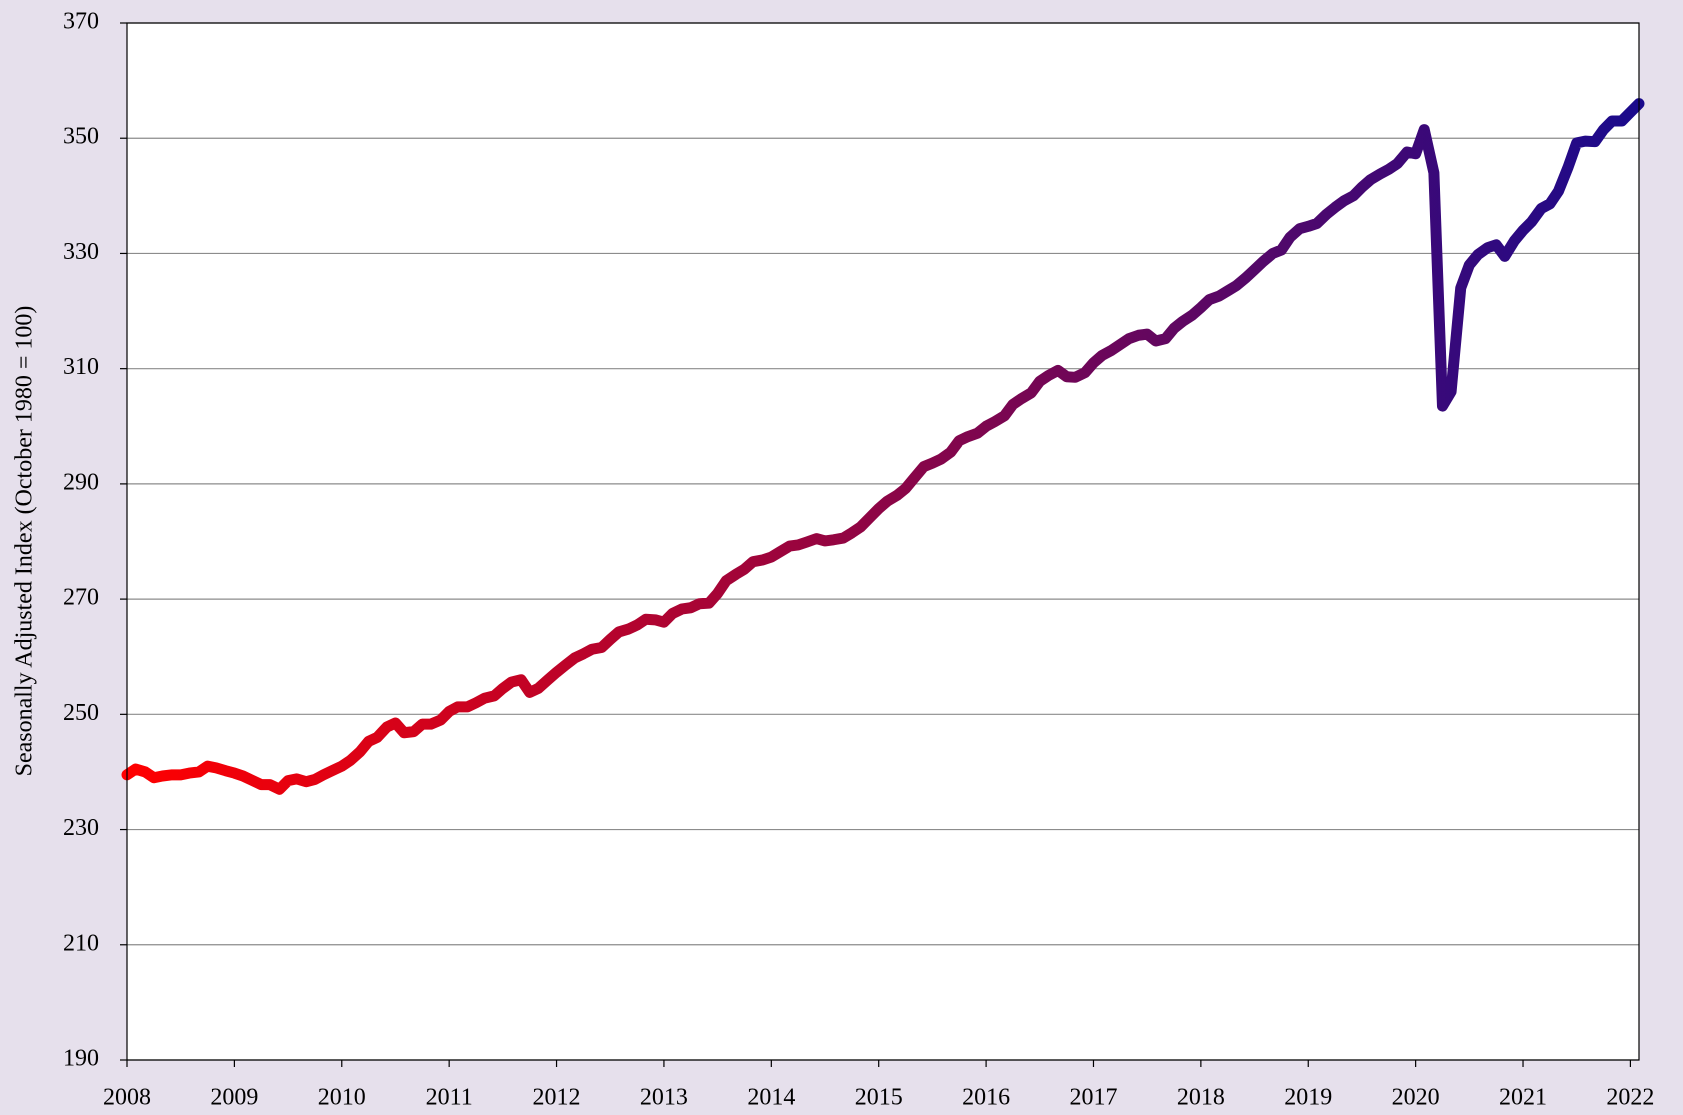 The width and height of the screenshot is (1683, 1115). Describe the element at coordinates (342, 1098) in the screenshot. I see `x-tick-label: 2010` at that location.